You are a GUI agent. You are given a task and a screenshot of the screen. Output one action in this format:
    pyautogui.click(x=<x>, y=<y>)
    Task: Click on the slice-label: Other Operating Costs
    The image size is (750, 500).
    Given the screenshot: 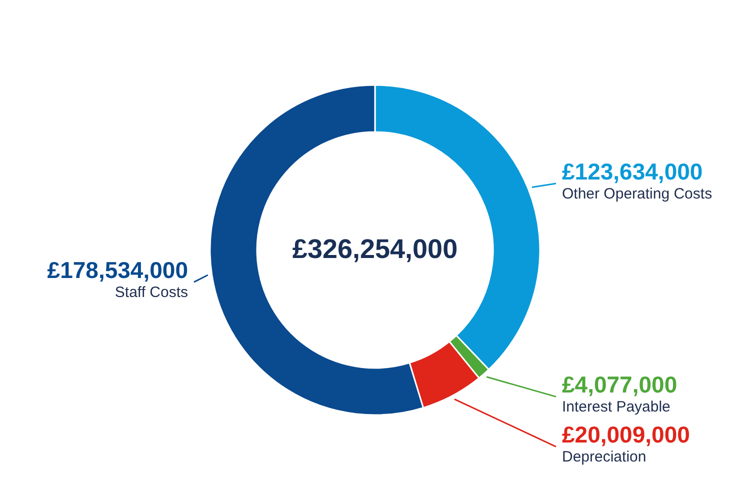 What is the action you would take?
    pyautogui.click(x=637, y=193)
    